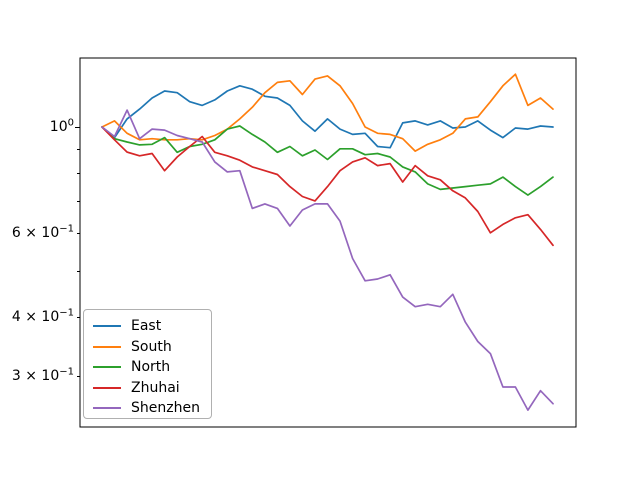  What do you see at coordinates (327, 160) in the screenshot?
I see `series-line-north` at bounding box center [327, 160].